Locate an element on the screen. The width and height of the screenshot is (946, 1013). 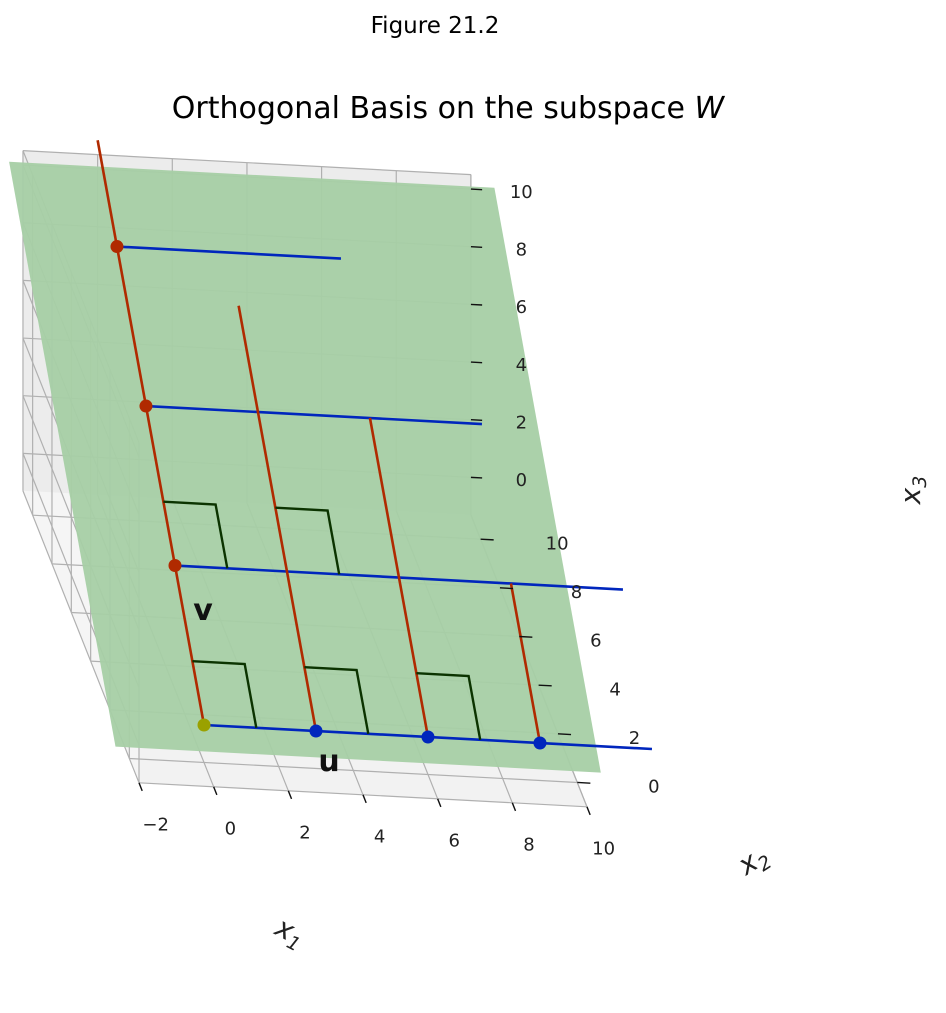
x1-tick-label: 10 is located at coordinates (603, 849).